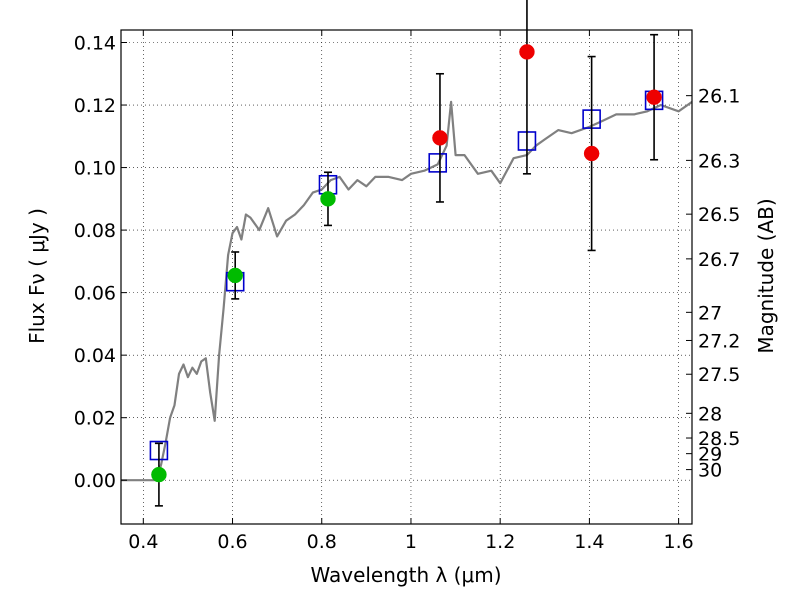  Describe the element at coordinates (95, 481) in the screenshot. I see `y-tick-label: 0.00` at that location.